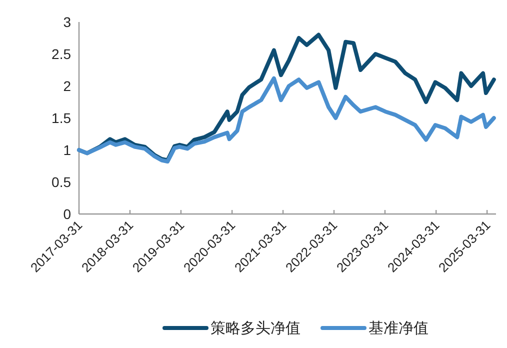  Describe the element at coordinates (67, 86) in the screenshot. I see `y-tick-label: 2` at that location.